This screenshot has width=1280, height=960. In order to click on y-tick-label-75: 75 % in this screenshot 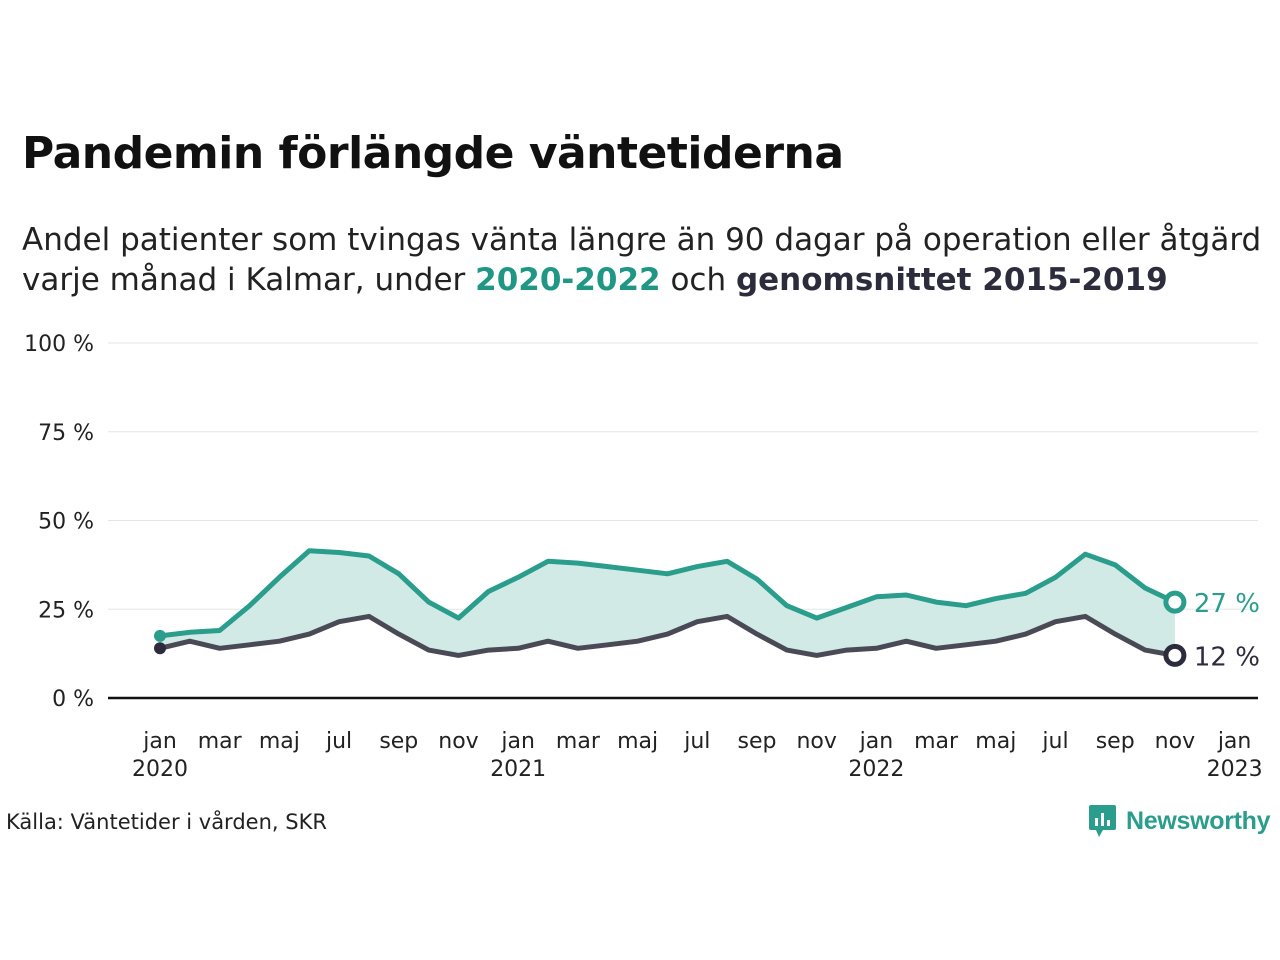, I will do `click(66, 433)`.